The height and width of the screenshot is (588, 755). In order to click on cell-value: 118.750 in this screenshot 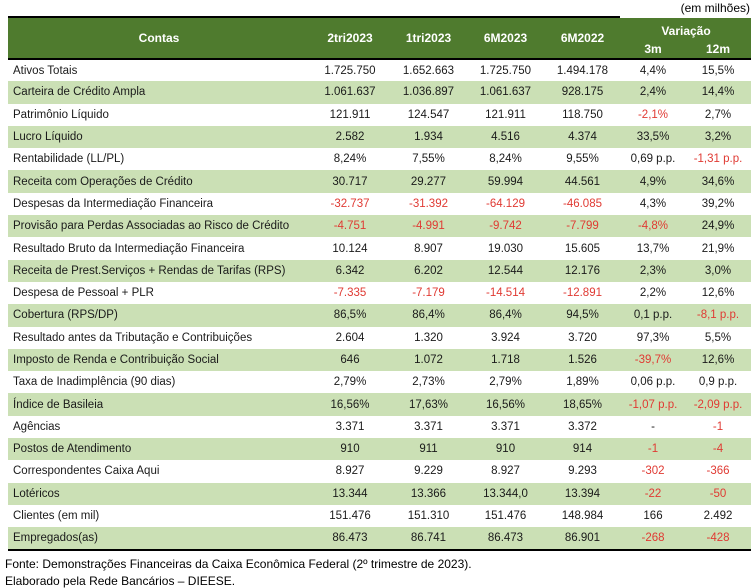, I will do `click(582, 114)`.